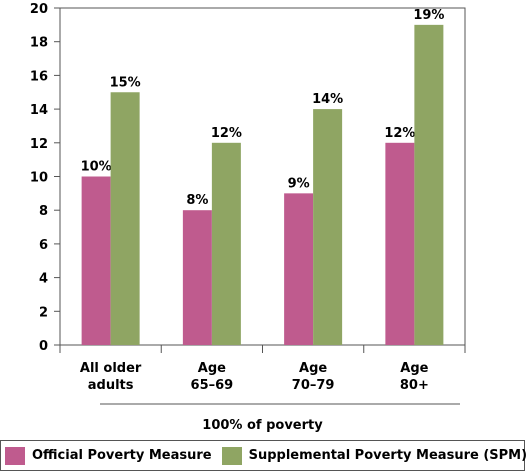 Image resolution: width=527 pixels, height=473 pixels. Describe the element at coordinates (313, 385) in the screenshot. I see `x-tick-label-line: 70–79` at that location.